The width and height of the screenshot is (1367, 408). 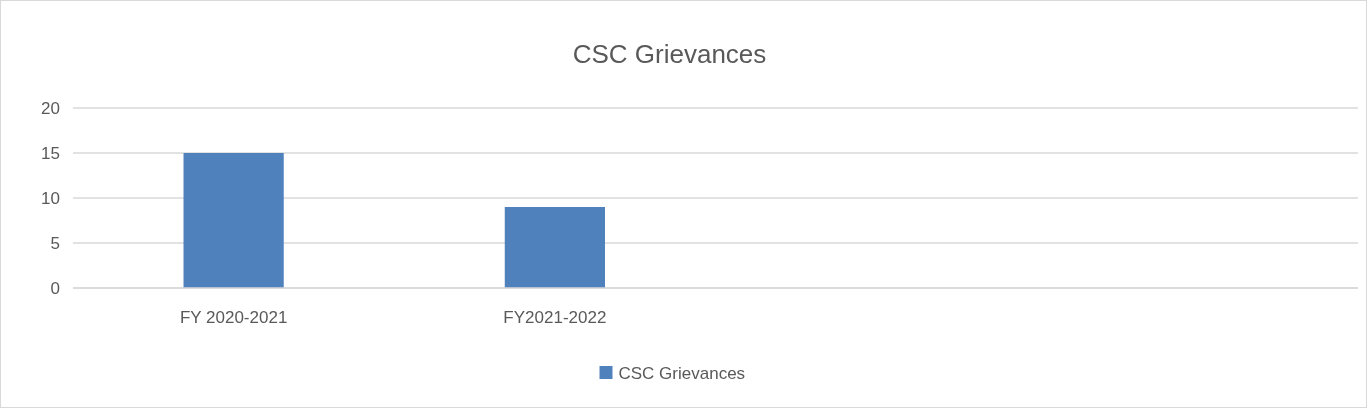 I want to click on y-tick-label: 0, so click(x=55, y=288).